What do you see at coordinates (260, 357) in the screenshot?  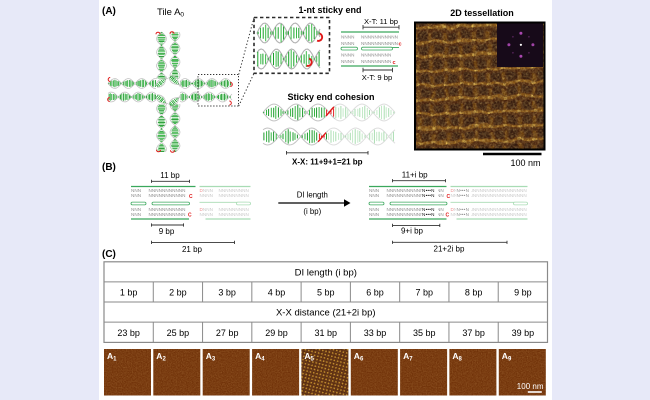 I see `svg-text: A4` at bounding box center [260, 357].